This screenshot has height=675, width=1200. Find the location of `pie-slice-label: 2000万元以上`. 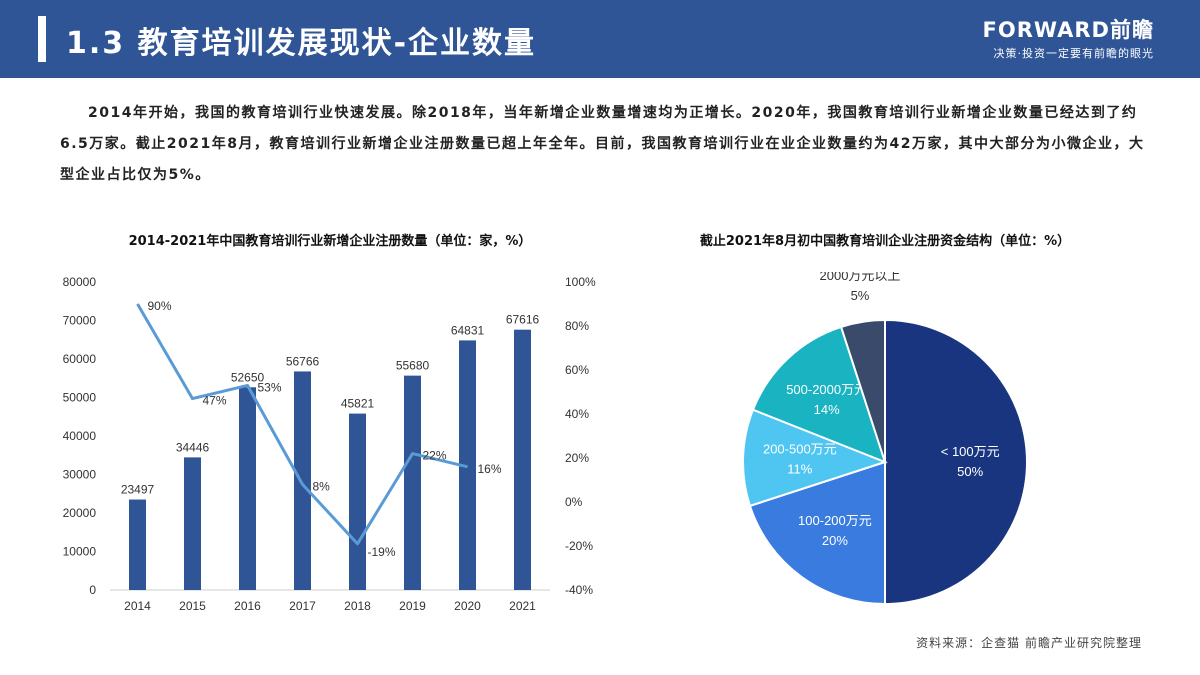

pie-slice-label: 2000万元以上 is located at coordinates (860, 277).